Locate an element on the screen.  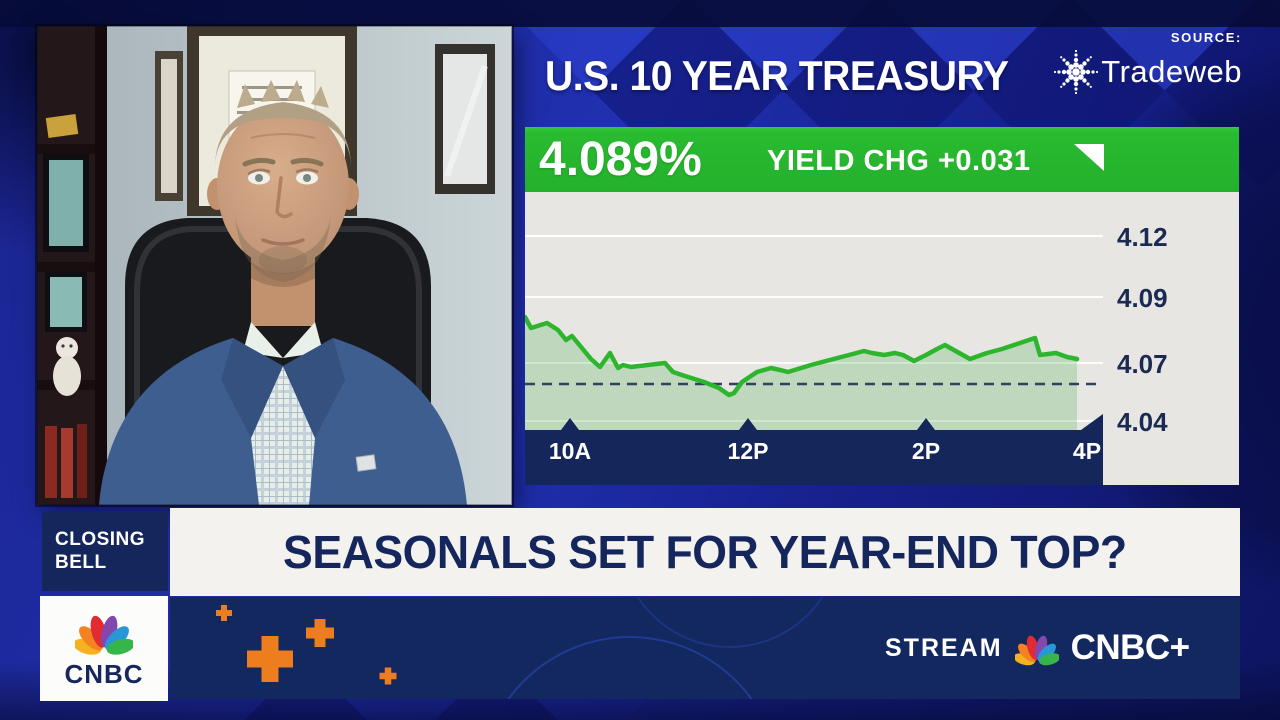
gridlines is located at coordinates (814, 328).